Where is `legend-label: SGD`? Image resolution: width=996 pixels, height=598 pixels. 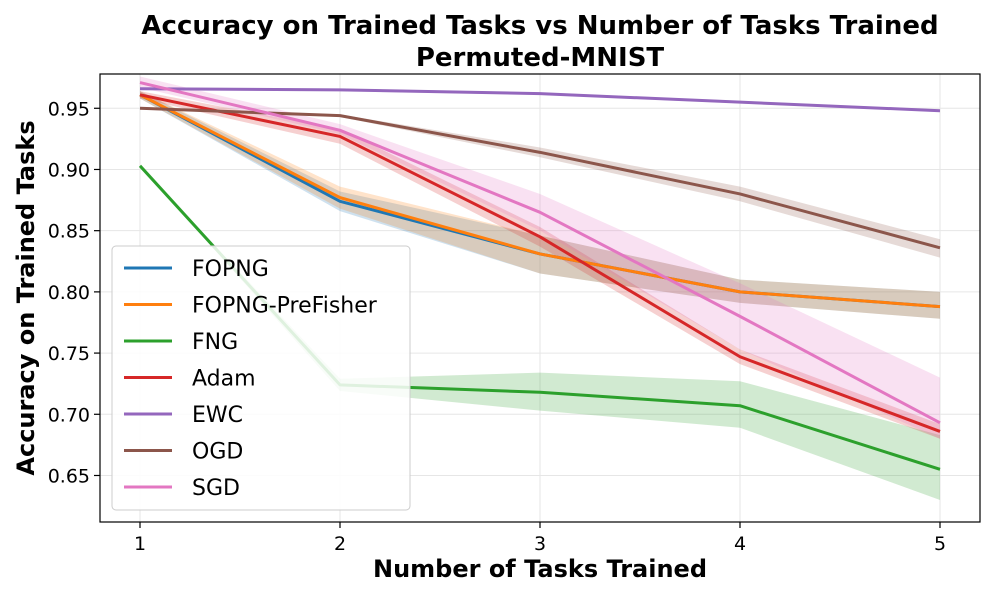 legend-label: SGD is located at coordinates (216, 488).